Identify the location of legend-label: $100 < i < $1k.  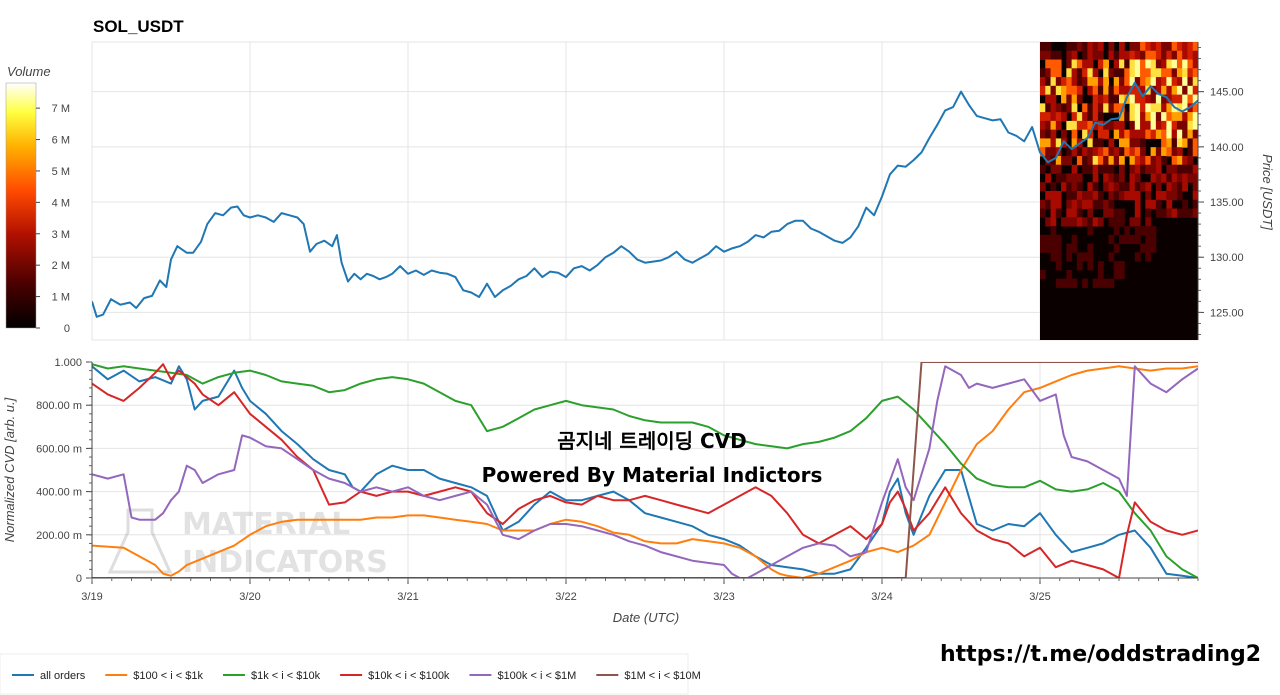
(168, 676).